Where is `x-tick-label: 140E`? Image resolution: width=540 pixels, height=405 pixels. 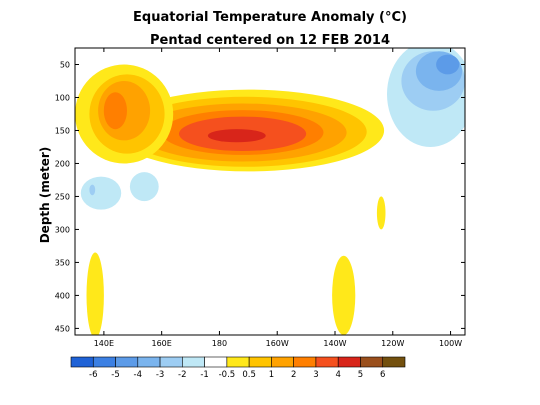
x-tick-label: 140E is located at coordinates (104, 343).